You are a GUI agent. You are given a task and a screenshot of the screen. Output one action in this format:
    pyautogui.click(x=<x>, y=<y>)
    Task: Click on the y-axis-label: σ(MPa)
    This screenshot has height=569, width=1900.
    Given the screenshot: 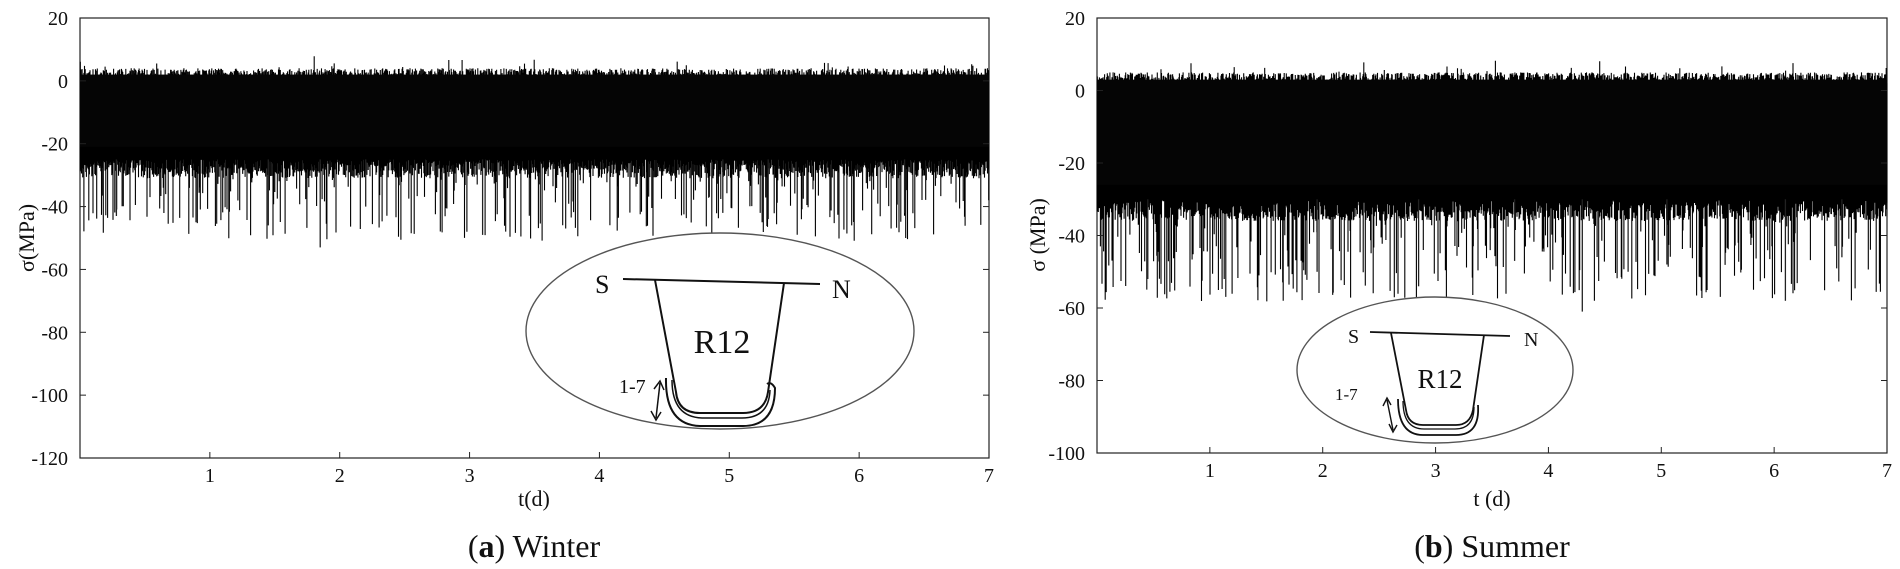 What is the action you would take?
    pyautogui.click(x=26, y=238)
    